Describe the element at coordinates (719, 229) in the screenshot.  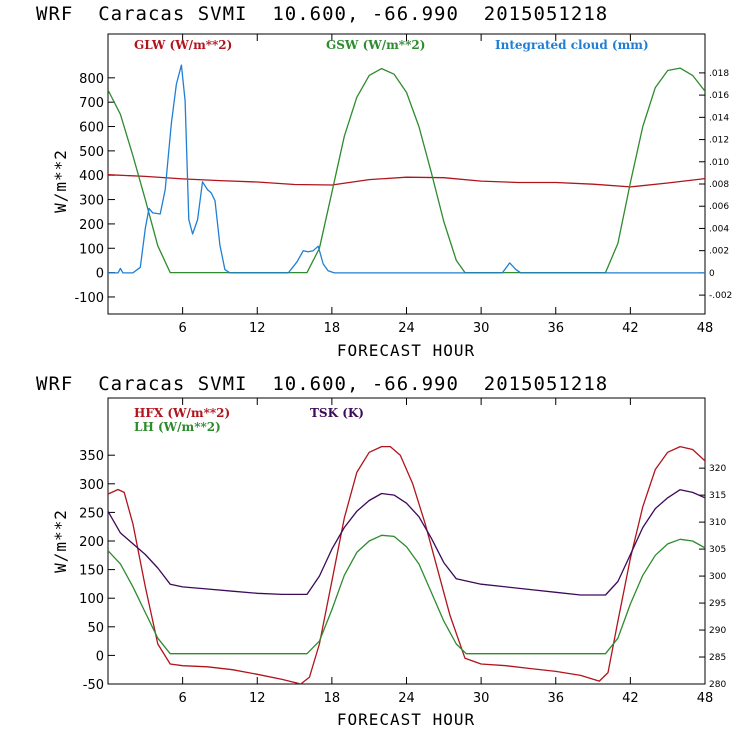
I see `y2-tick-label: .004` at that location.